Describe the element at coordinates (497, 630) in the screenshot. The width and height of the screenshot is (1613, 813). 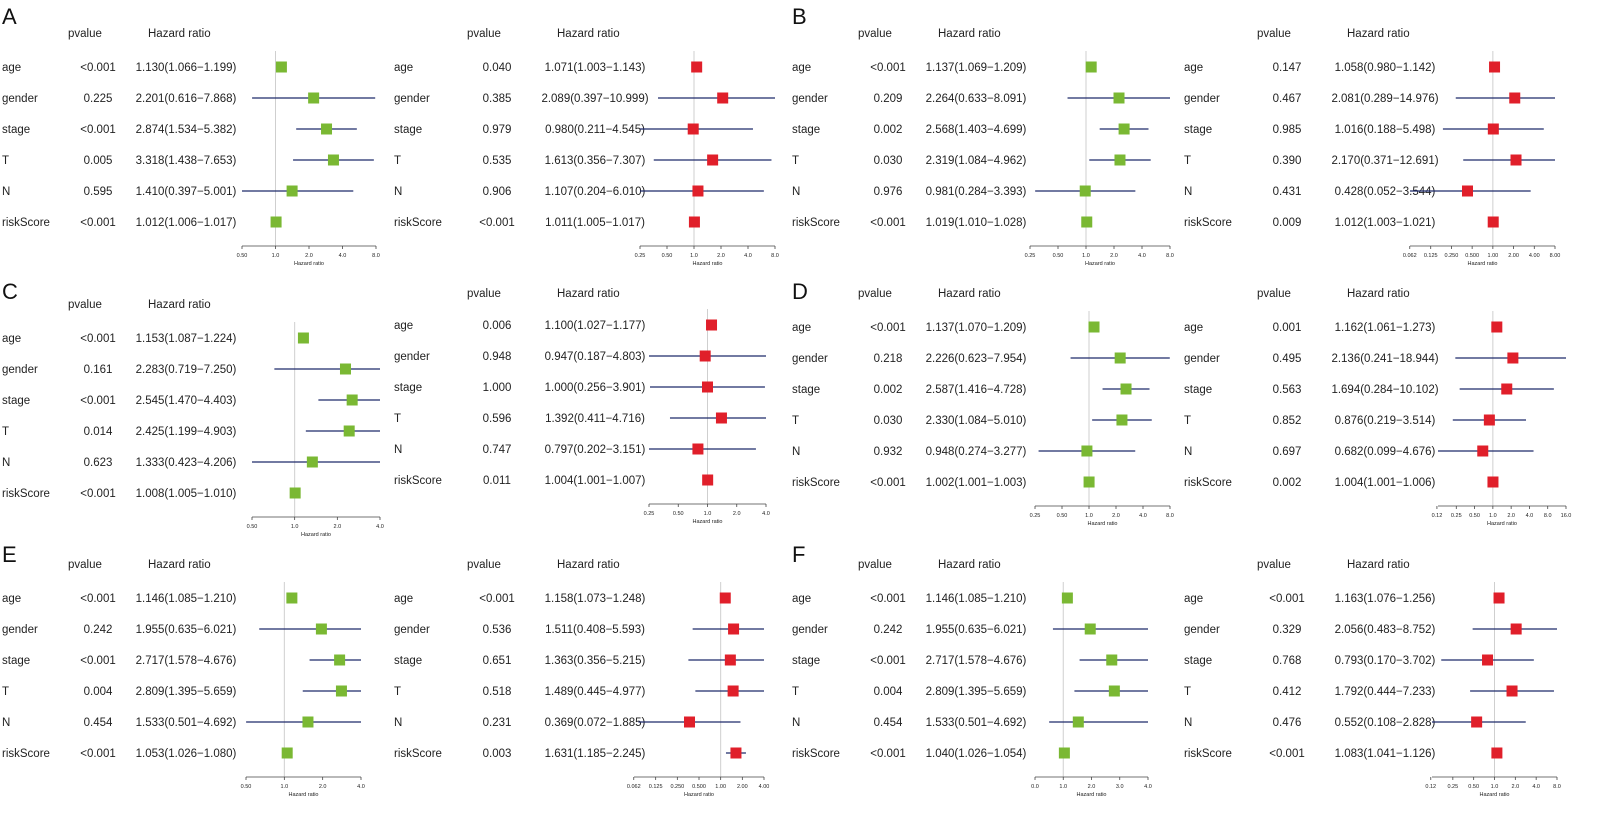
I see `pvalue-cell: 0.536` at that location.